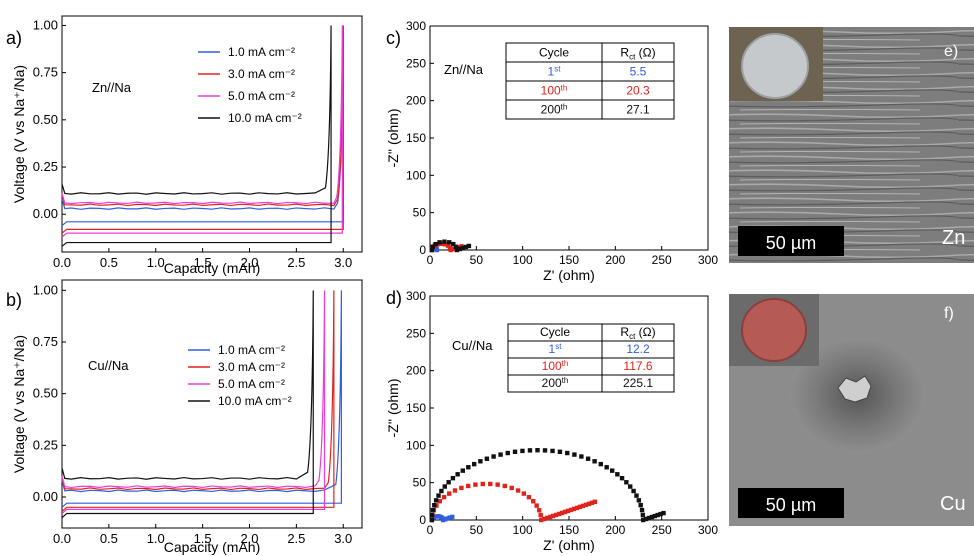 The width and height of the screenshot is (974, 556). I want to click on x-tick-label: 2.5, so click(296, 538).